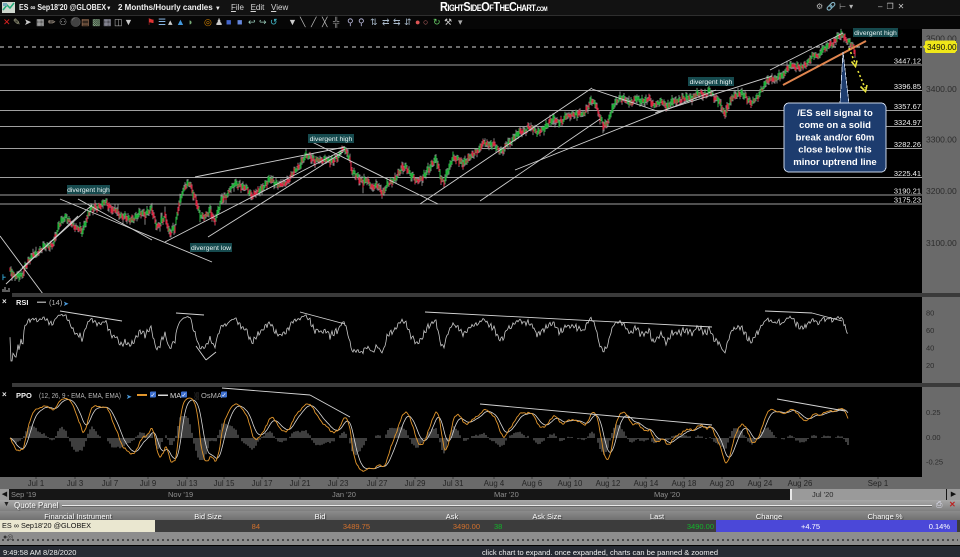 The width and height of the screenshot is (960, 557). Describe the element at coordinates (907, 122) in the screenshot. I see `svg-text: 3324.97` at that location.